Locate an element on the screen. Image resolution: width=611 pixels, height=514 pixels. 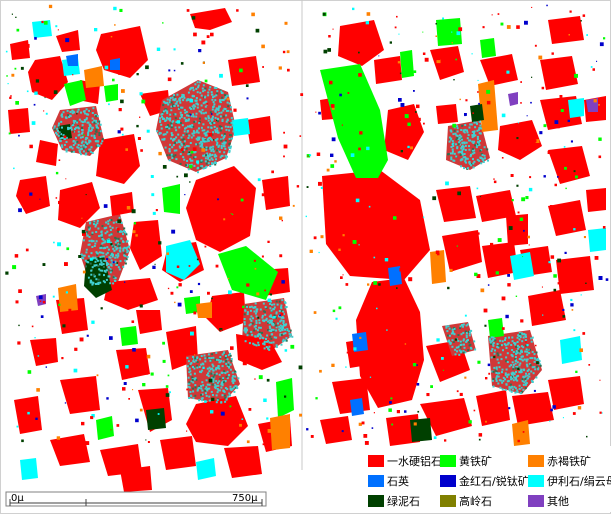
legend-swatch-rutile is located at coordinates (448, 481).